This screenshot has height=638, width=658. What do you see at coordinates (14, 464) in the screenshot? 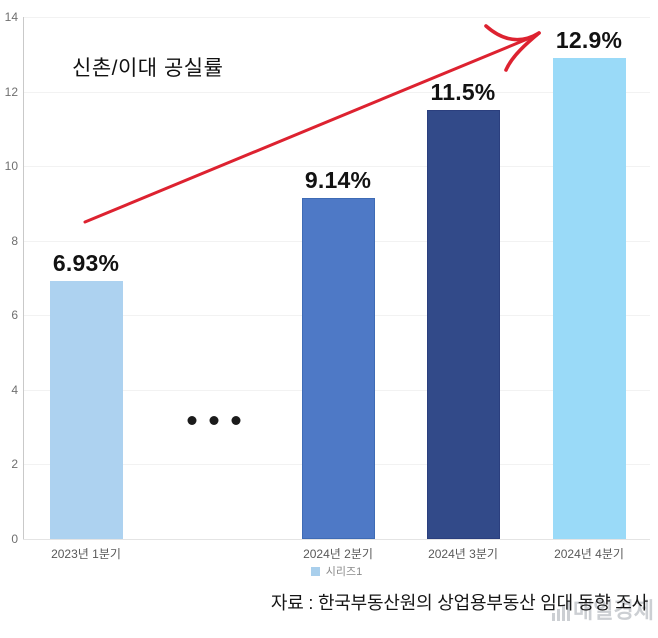
I see `y-tick-label: 2` at bounding box center [14, 464].